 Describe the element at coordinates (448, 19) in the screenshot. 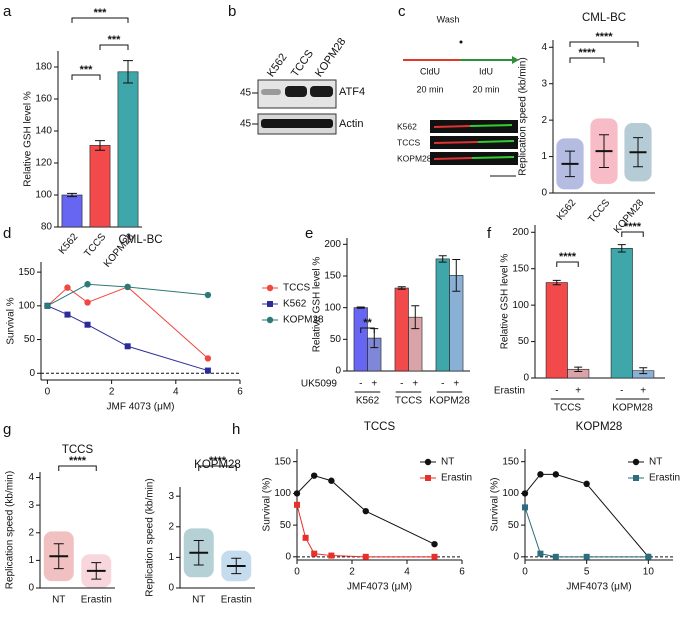

I see `wash-label: Wash` at that location.